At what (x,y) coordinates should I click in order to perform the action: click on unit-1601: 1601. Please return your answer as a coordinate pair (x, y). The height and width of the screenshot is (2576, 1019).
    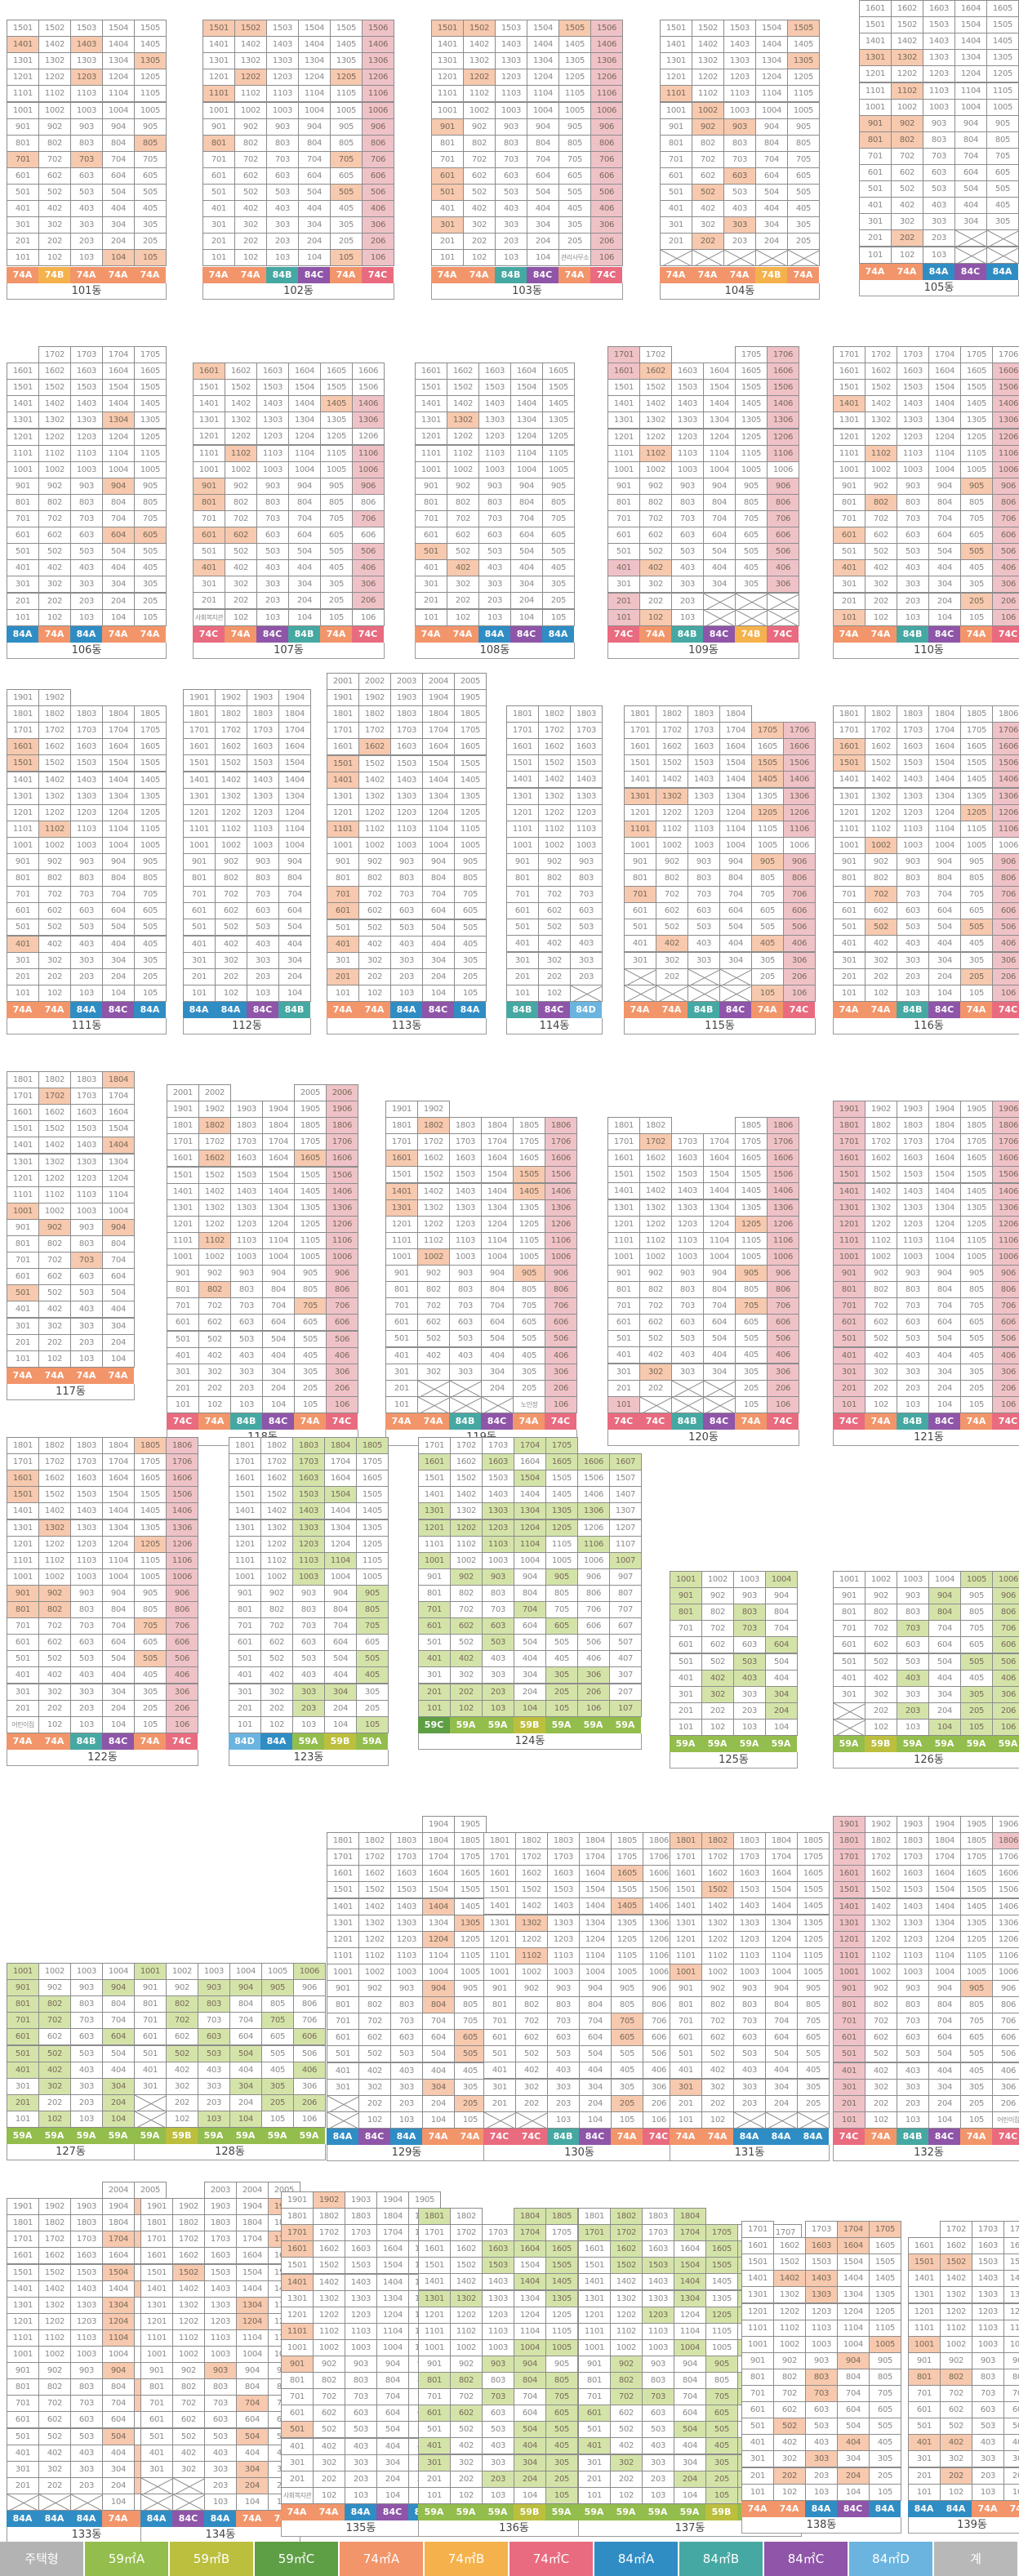
    Looking at the image, I should click on (23, 1113).